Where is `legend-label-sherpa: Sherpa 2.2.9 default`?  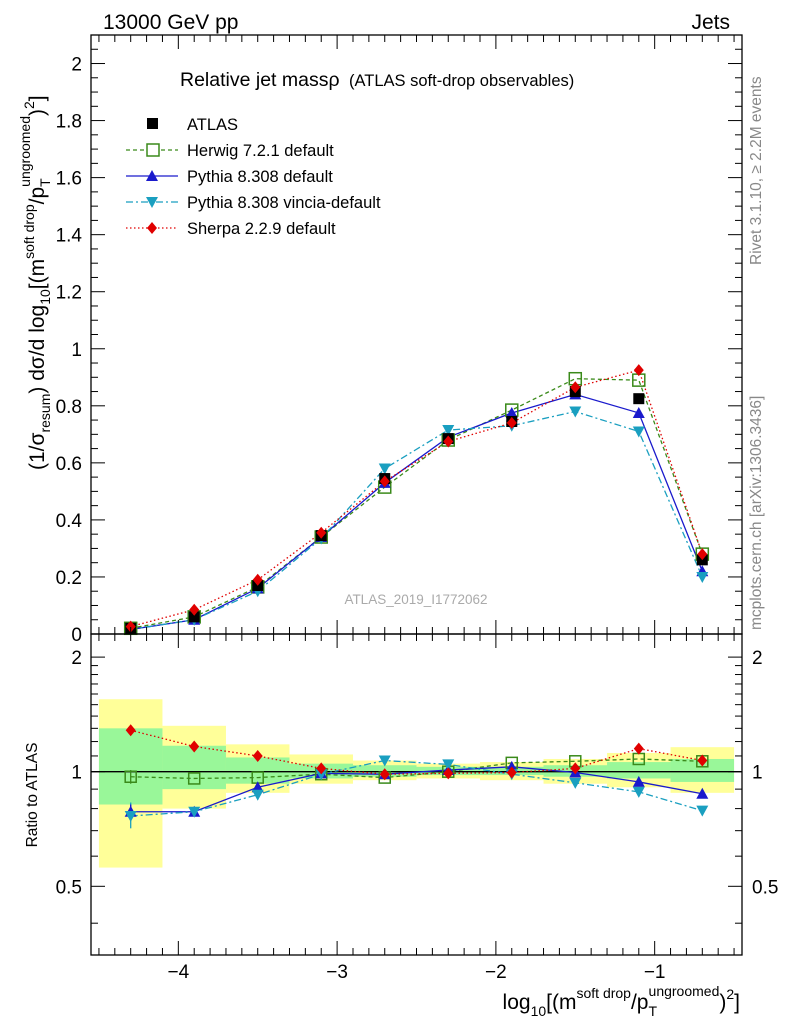
legend-label-sherpa: Sherpa 2.2.9 default is located at coordinates (261, 229).